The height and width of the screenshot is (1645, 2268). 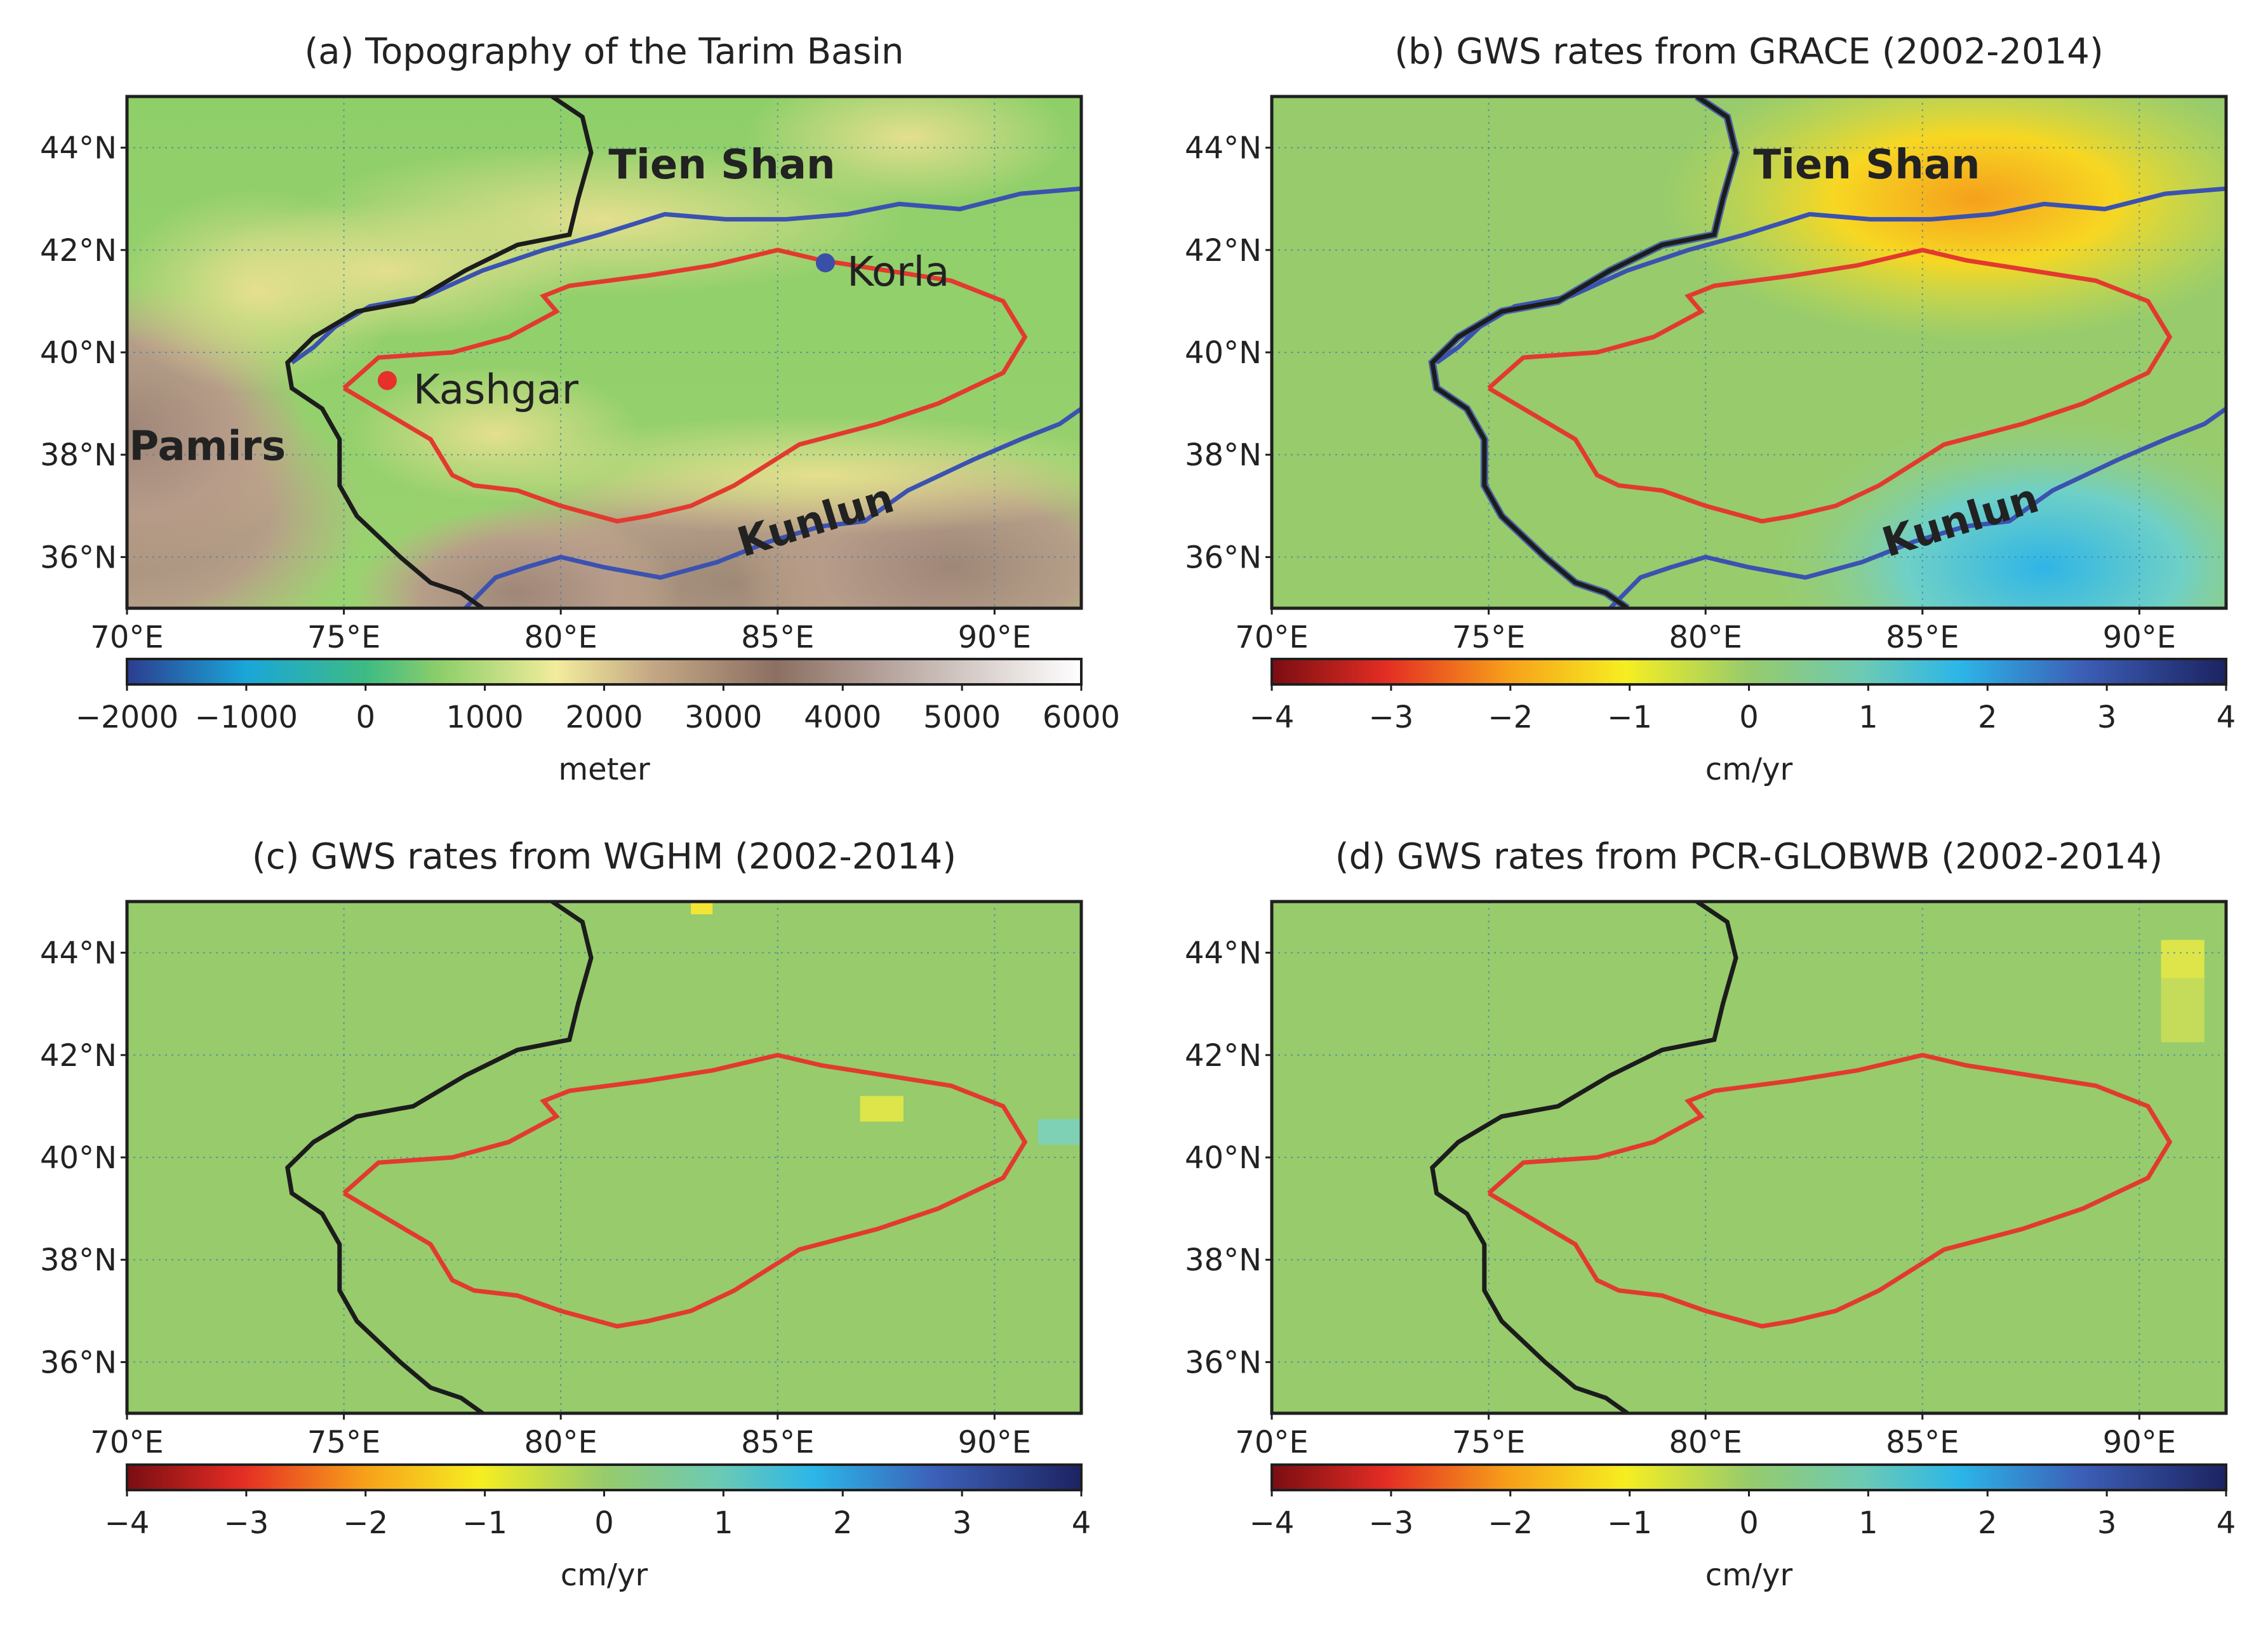 I want to click on panel-title: (a) Topography of the Tarim Basin, so click(x=604, y=51).